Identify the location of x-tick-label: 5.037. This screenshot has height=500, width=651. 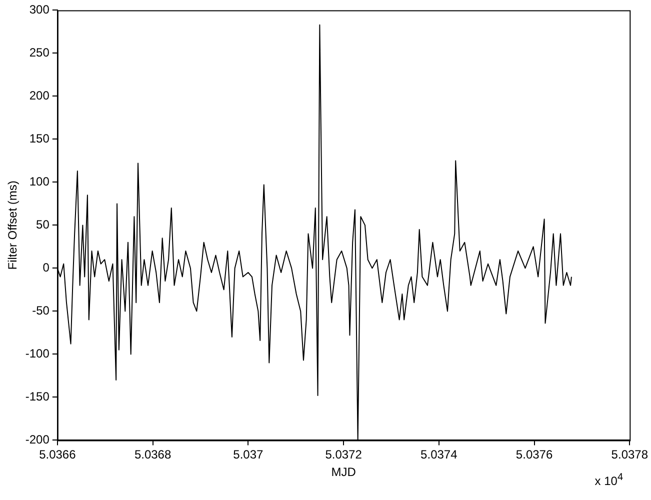
(248, 455).